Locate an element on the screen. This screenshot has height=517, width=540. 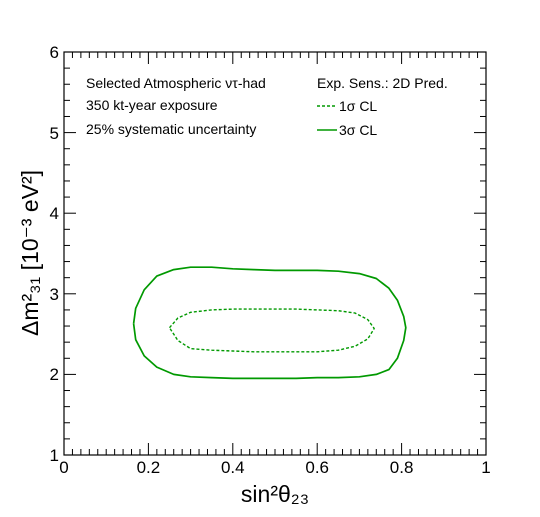
annotation-systematics: 25% systematic uncertainty is located at coordinates (171, 129).